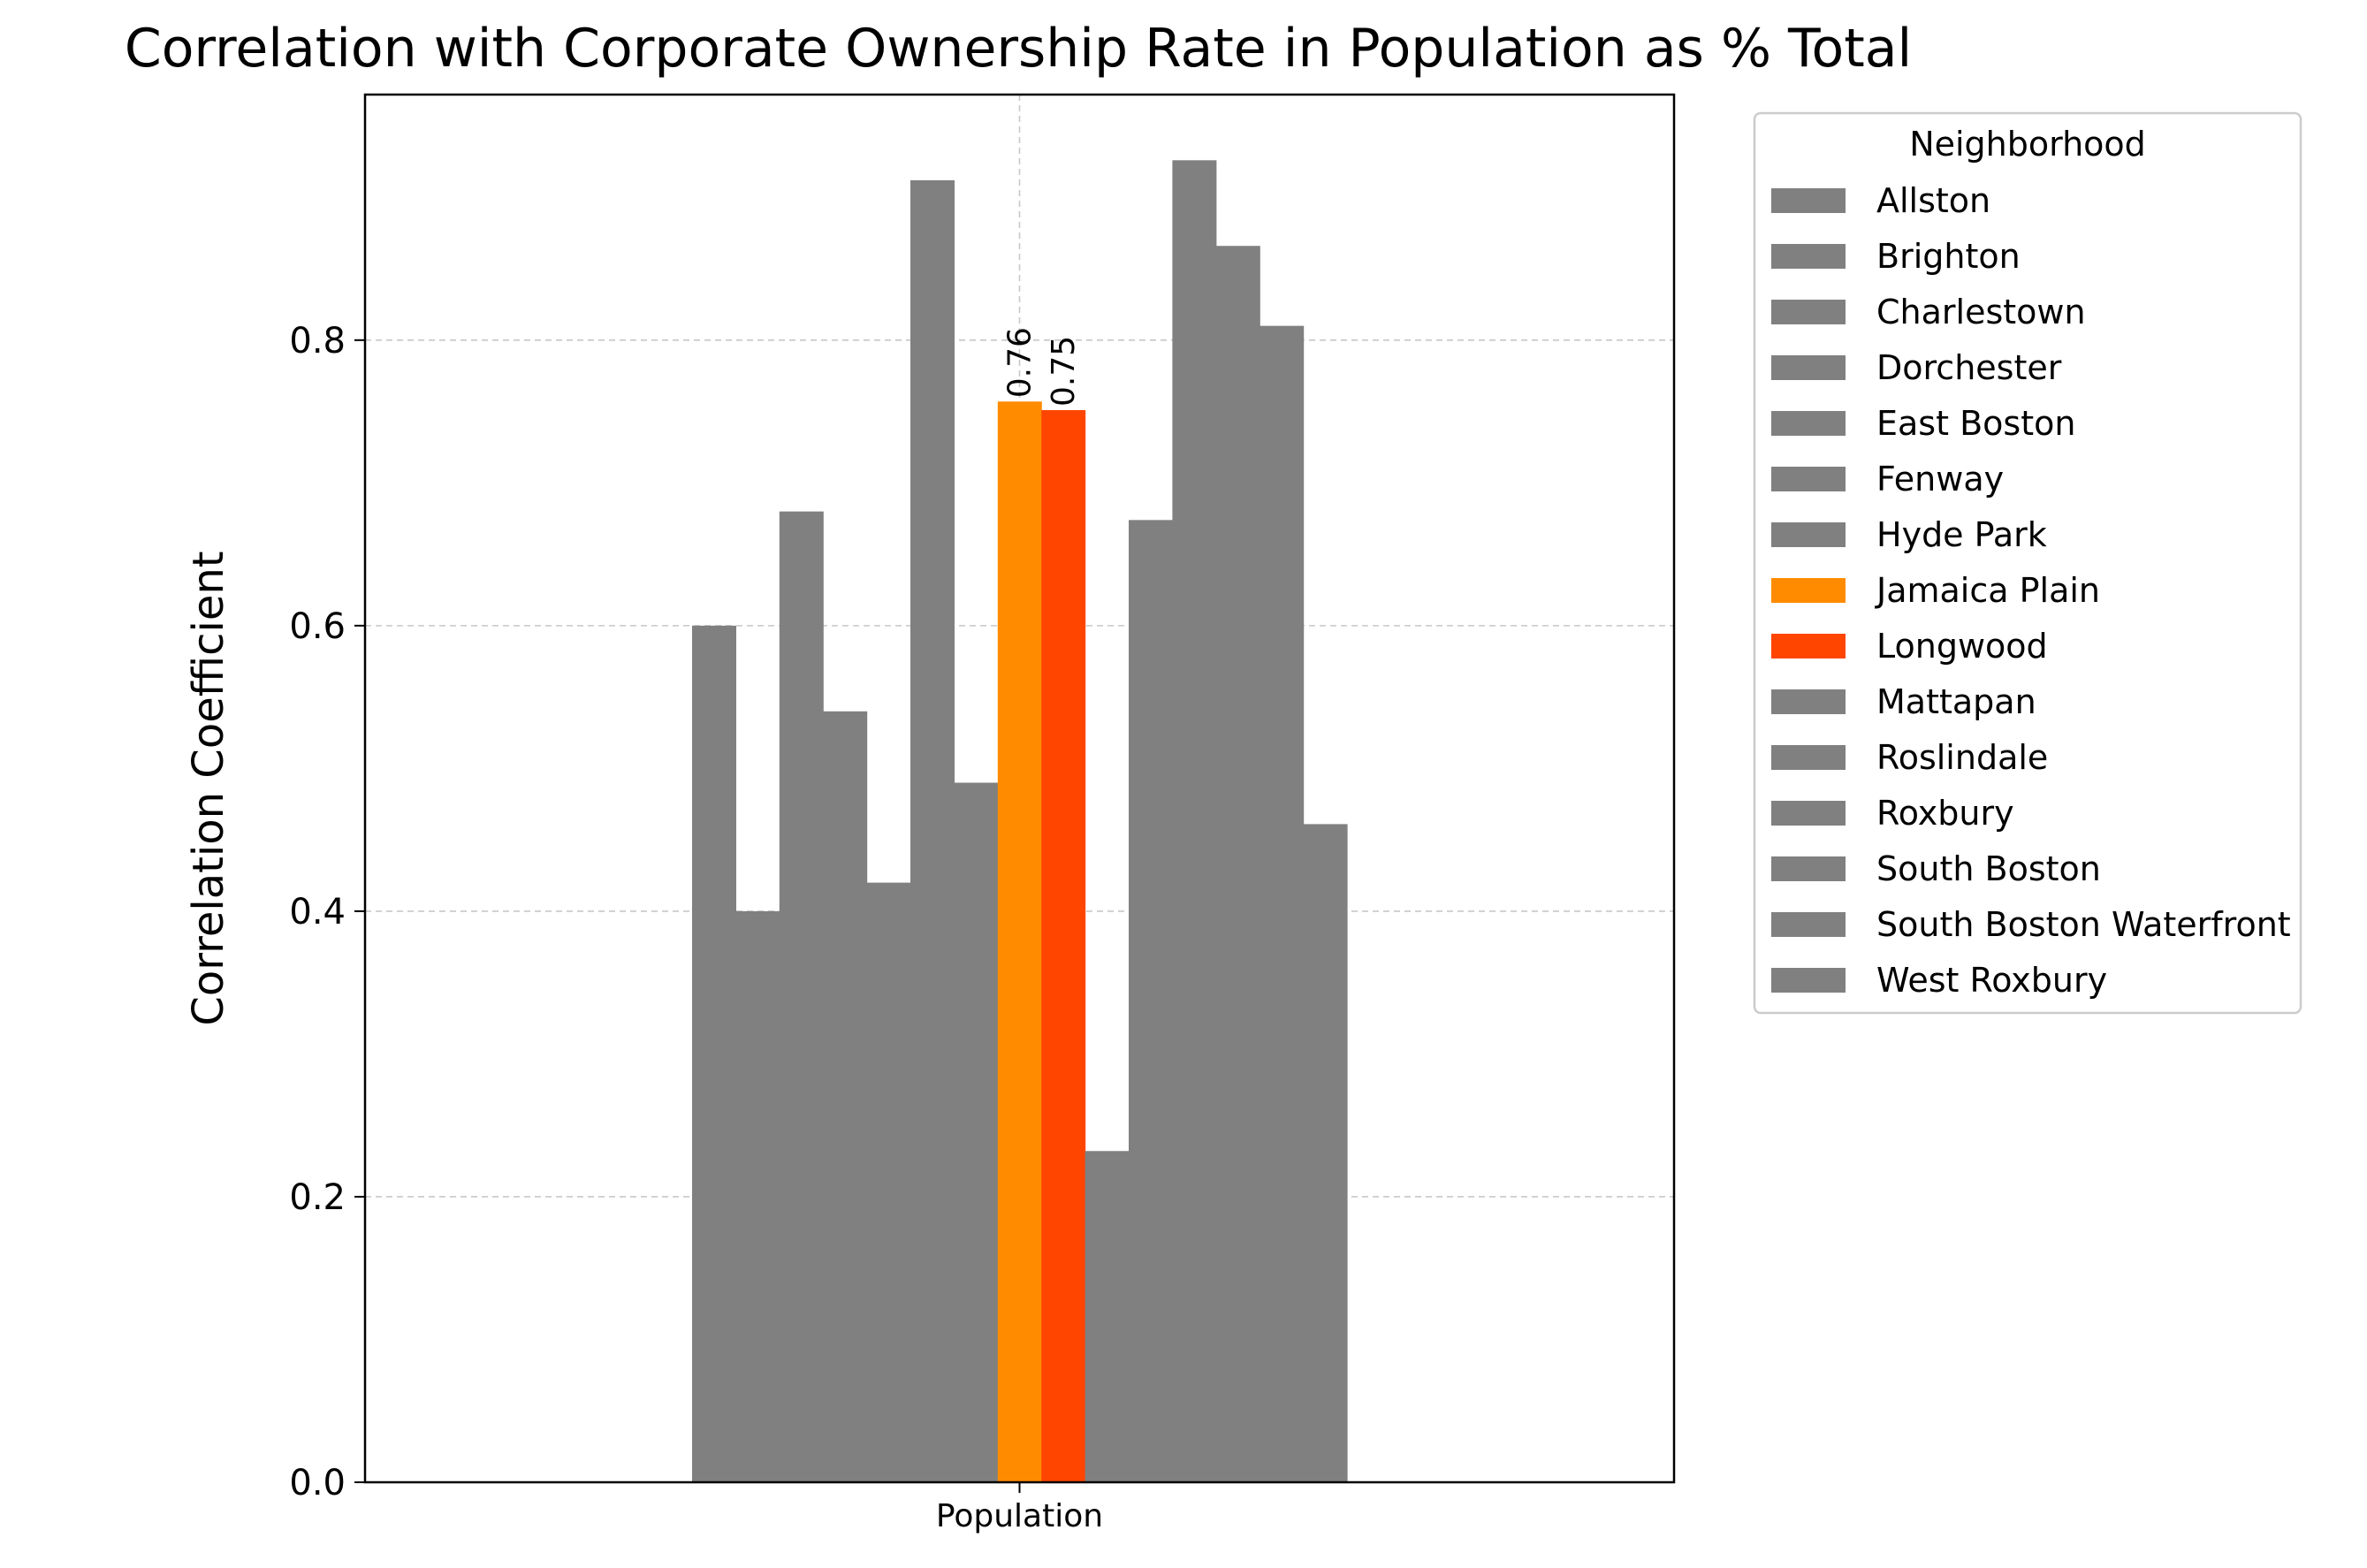 This screenshot has width=2367, height=1568. Describe the element at coordinates (1981, 312) in the screenshot. I see `legend-entry-charlestown: Charlestown` at that location.